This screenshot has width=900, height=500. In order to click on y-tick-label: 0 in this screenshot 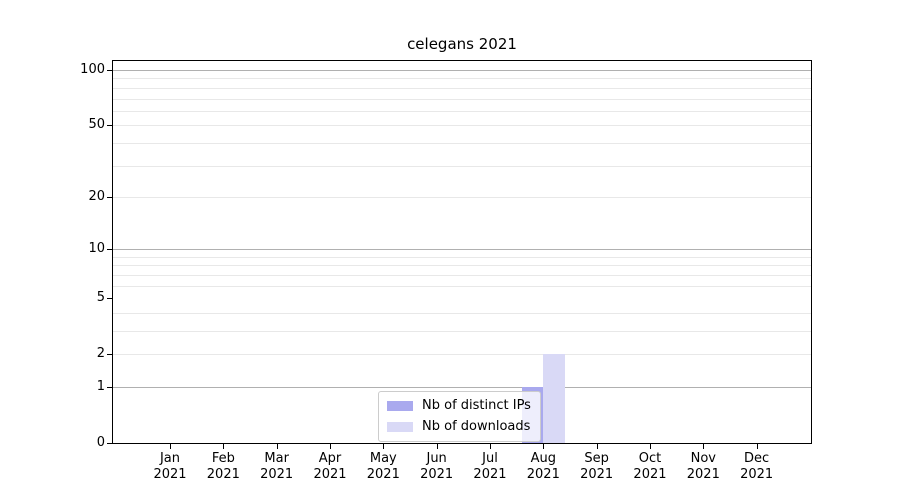, I will do `click(100, 442)`.